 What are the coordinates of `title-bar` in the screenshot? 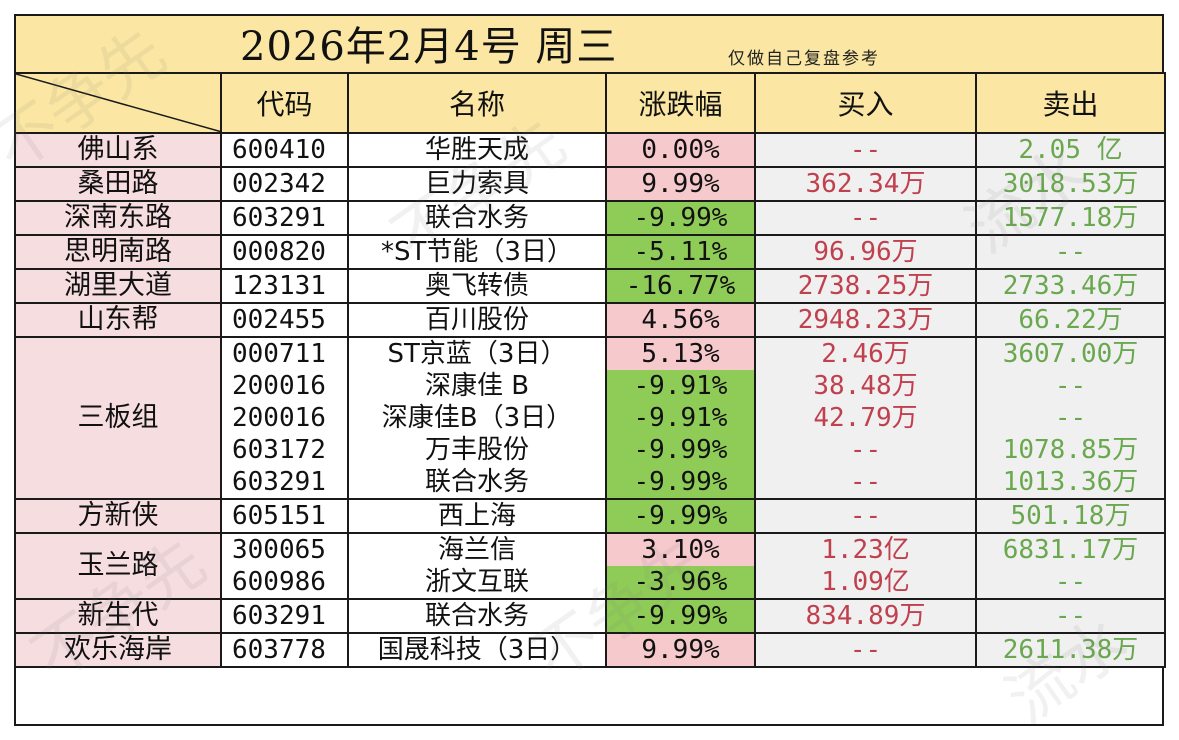 It's located at (589, 44).